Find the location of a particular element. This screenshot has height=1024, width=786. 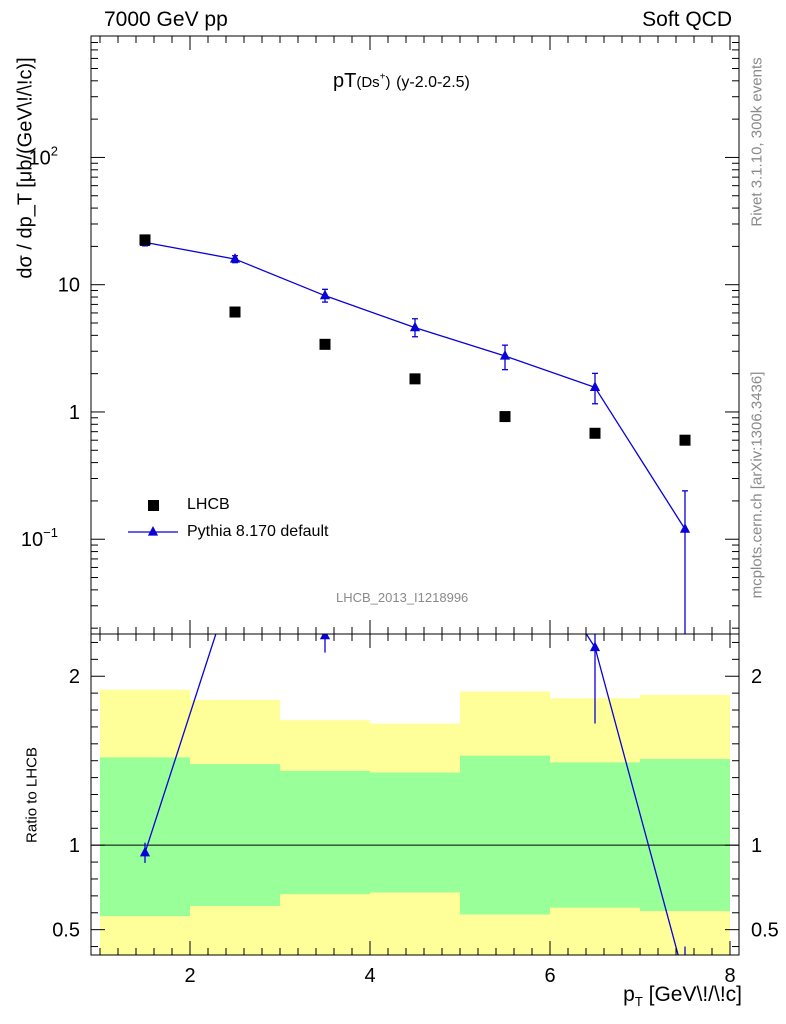

plot-title-charge: + is located at coordinates (382, 77).